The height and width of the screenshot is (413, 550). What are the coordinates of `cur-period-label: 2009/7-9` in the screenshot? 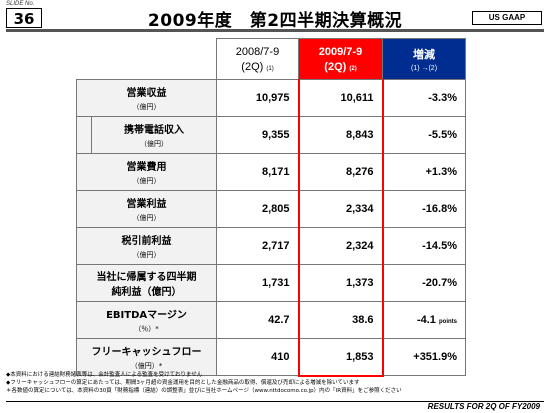 It's located at (340, 51).